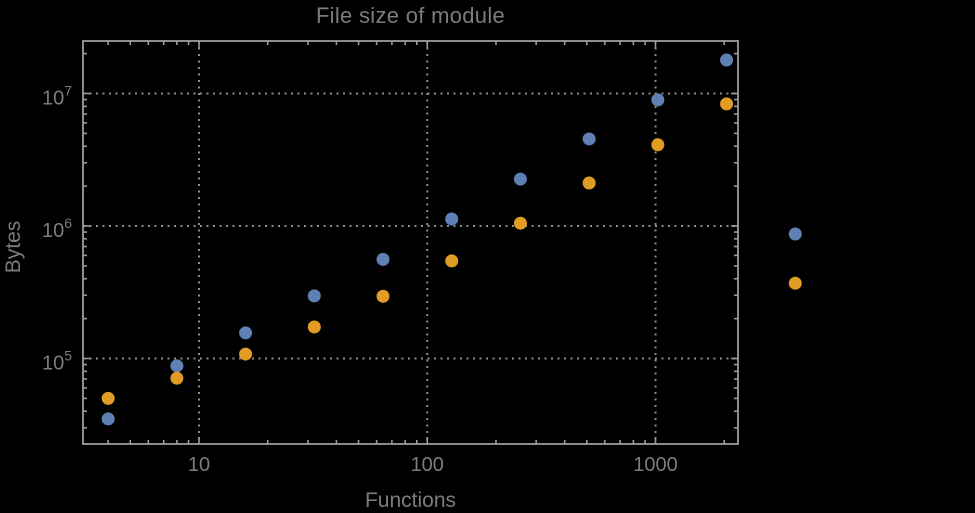  Describe the element at coordinates (199, 465) in the screenshot. I see `x-tick-label: 10` at that location.